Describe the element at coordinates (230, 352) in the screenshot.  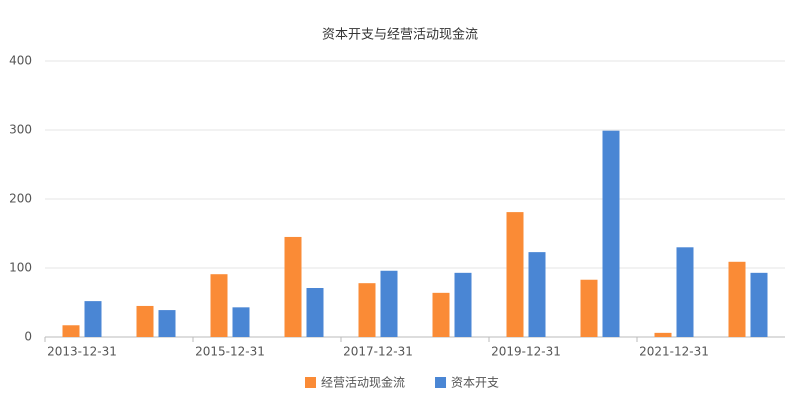
I see `x-tick-label: 2015-12-31` at that location.